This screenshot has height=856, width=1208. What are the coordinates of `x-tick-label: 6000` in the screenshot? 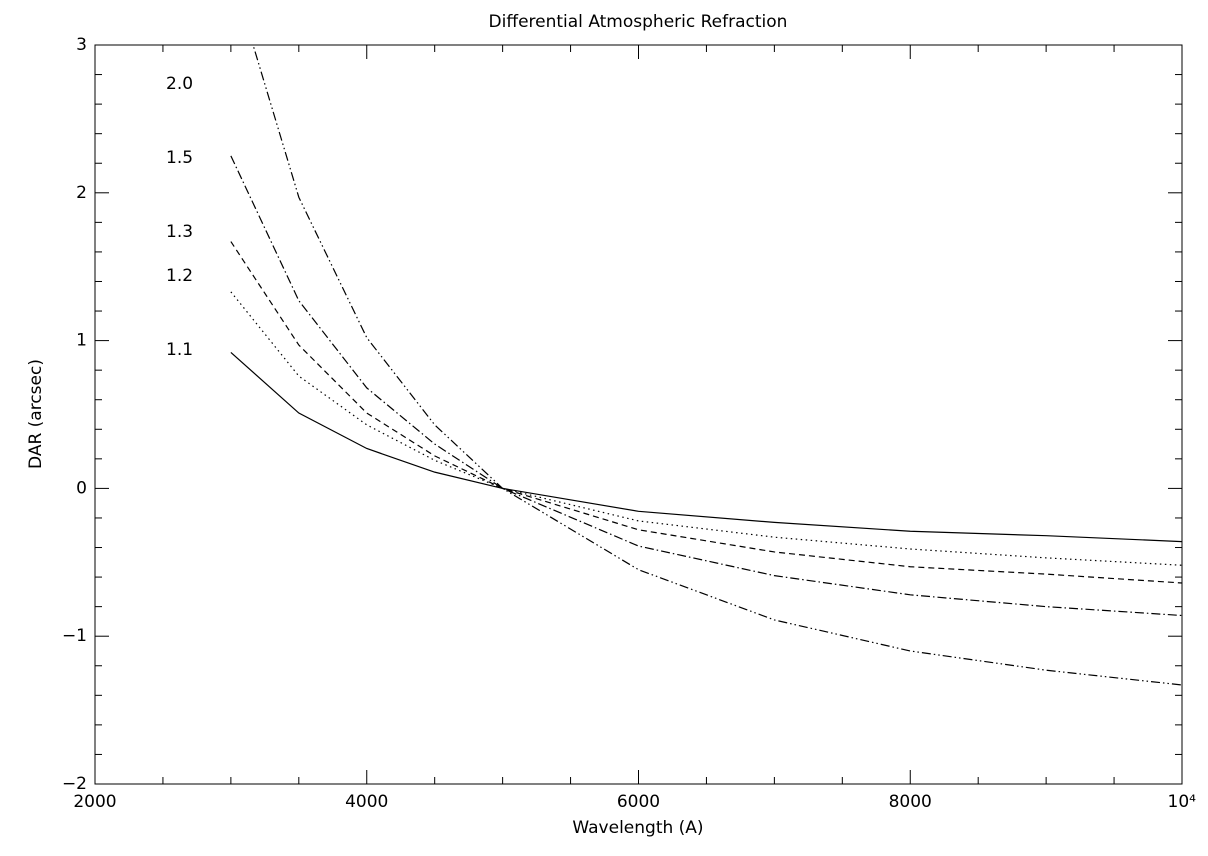 It's located at (638, 802).